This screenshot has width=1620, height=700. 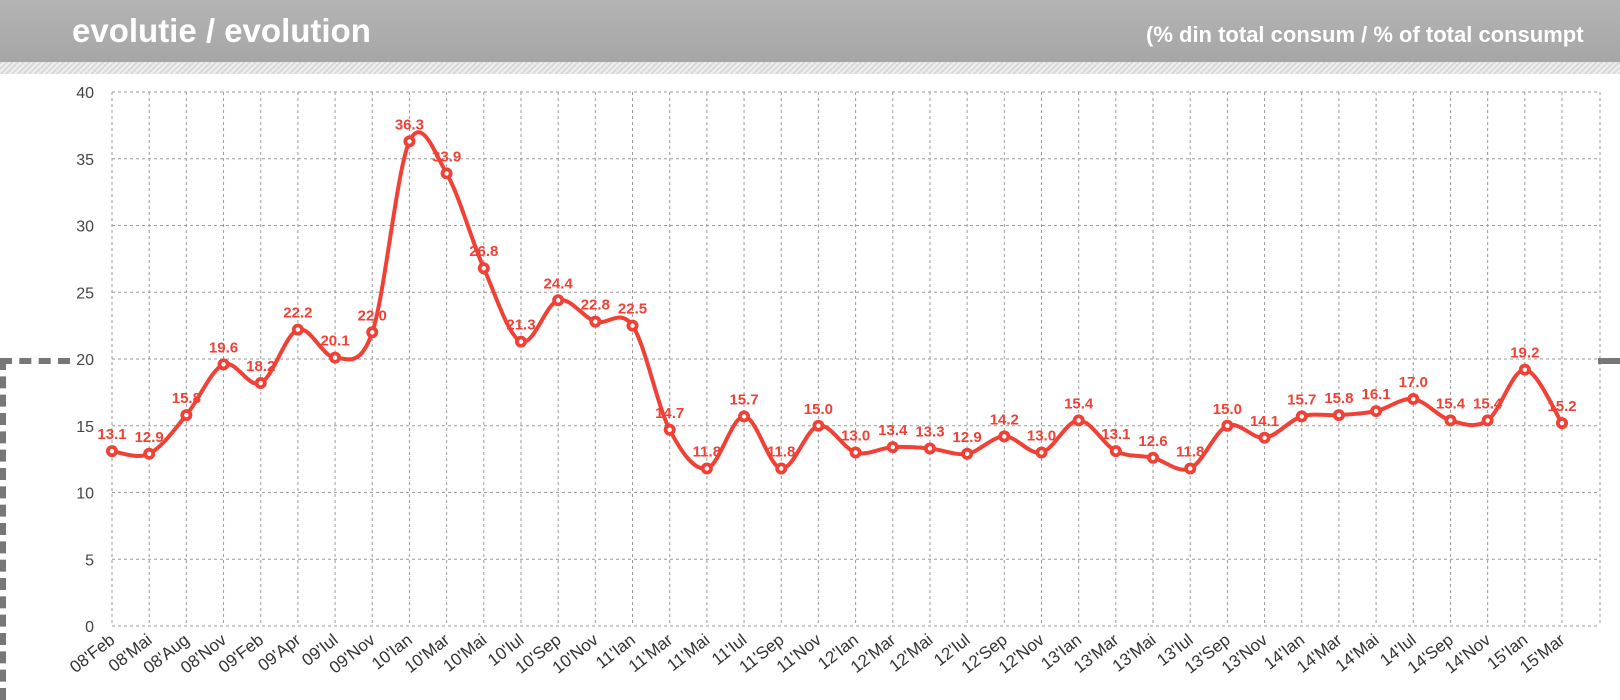 I want to click on y-tick-label: 30, so click(x=85, y=227).